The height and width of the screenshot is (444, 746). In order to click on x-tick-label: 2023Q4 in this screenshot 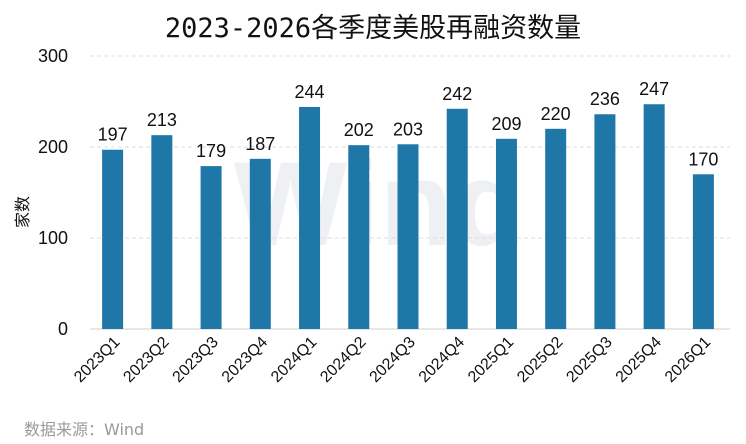, I will do `click(245, 360)`.